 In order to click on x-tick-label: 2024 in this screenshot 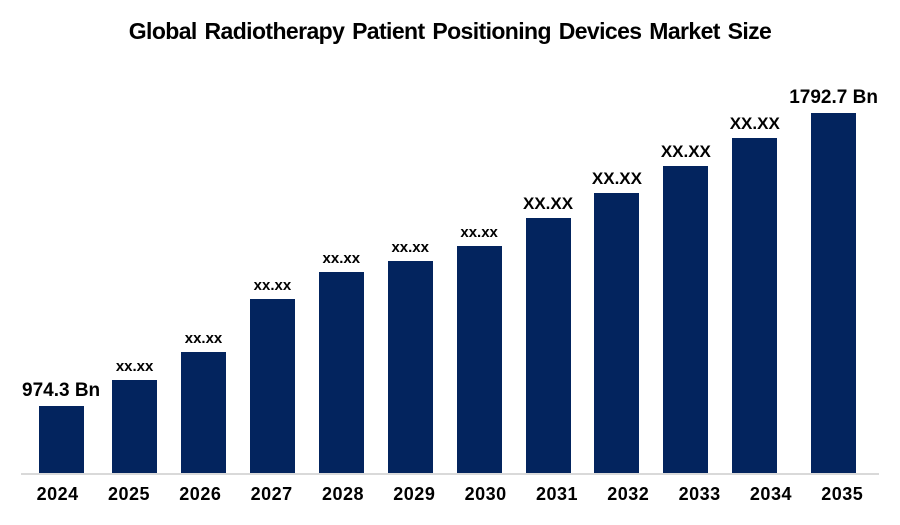, I will do `click(57, 494)`.